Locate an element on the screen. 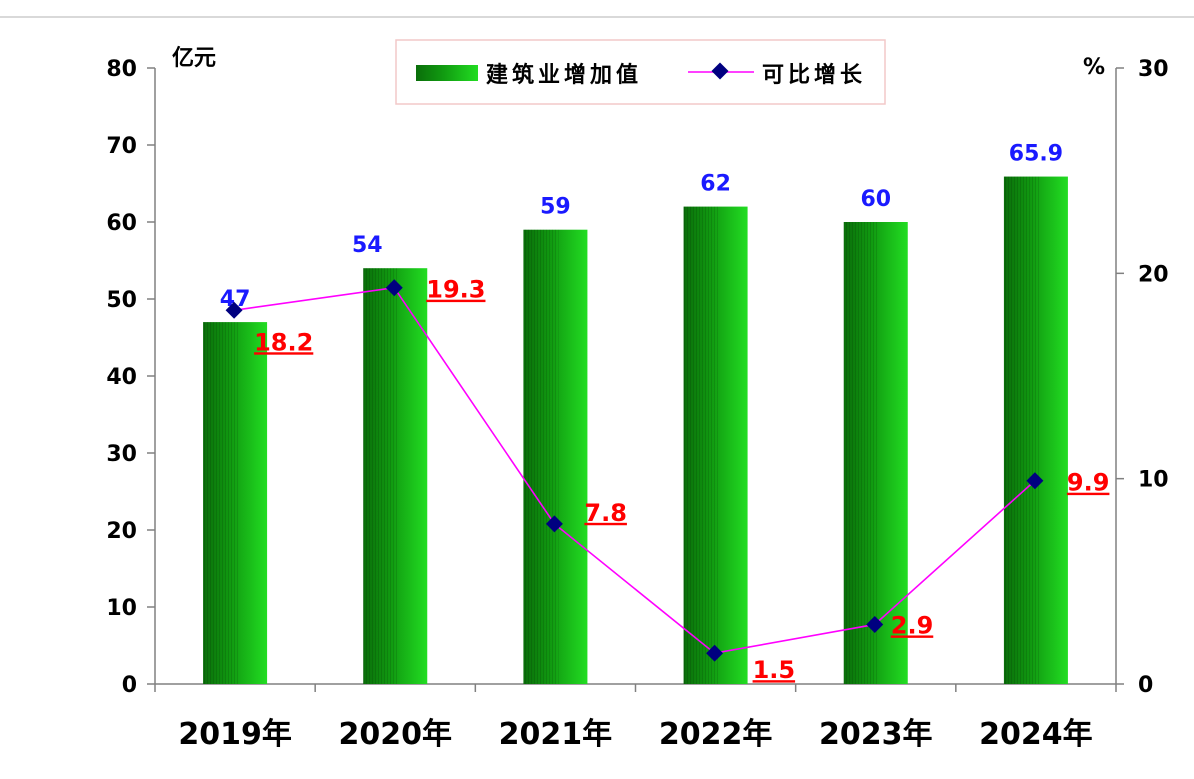 The image size is (1194, 779). bar-value-label: 65.9 is located at coordinates (1036, 154).